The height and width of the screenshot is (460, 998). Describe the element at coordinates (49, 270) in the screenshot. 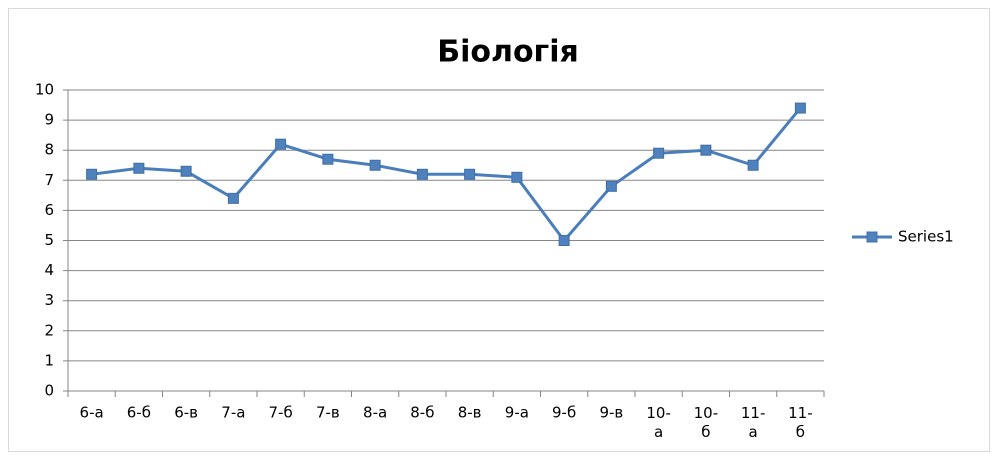

I see `y-tick-label: 4` at that location.